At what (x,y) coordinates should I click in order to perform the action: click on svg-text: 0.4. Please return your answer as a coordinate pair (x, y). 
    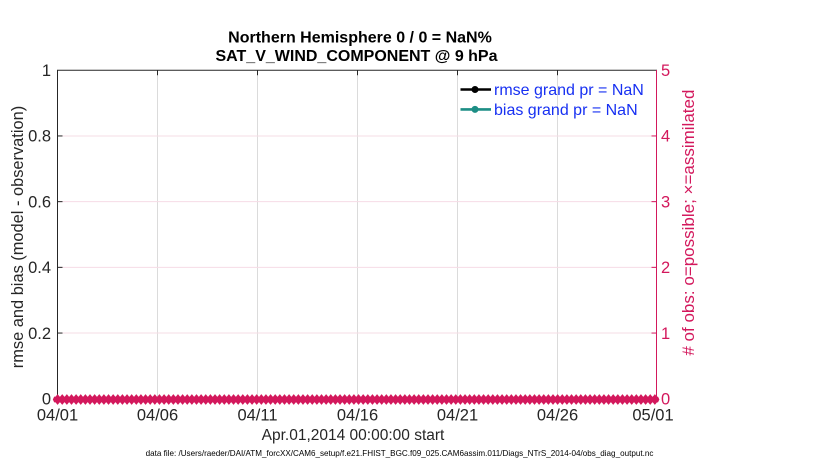
    Looking at the image, I should click on (39, 268).